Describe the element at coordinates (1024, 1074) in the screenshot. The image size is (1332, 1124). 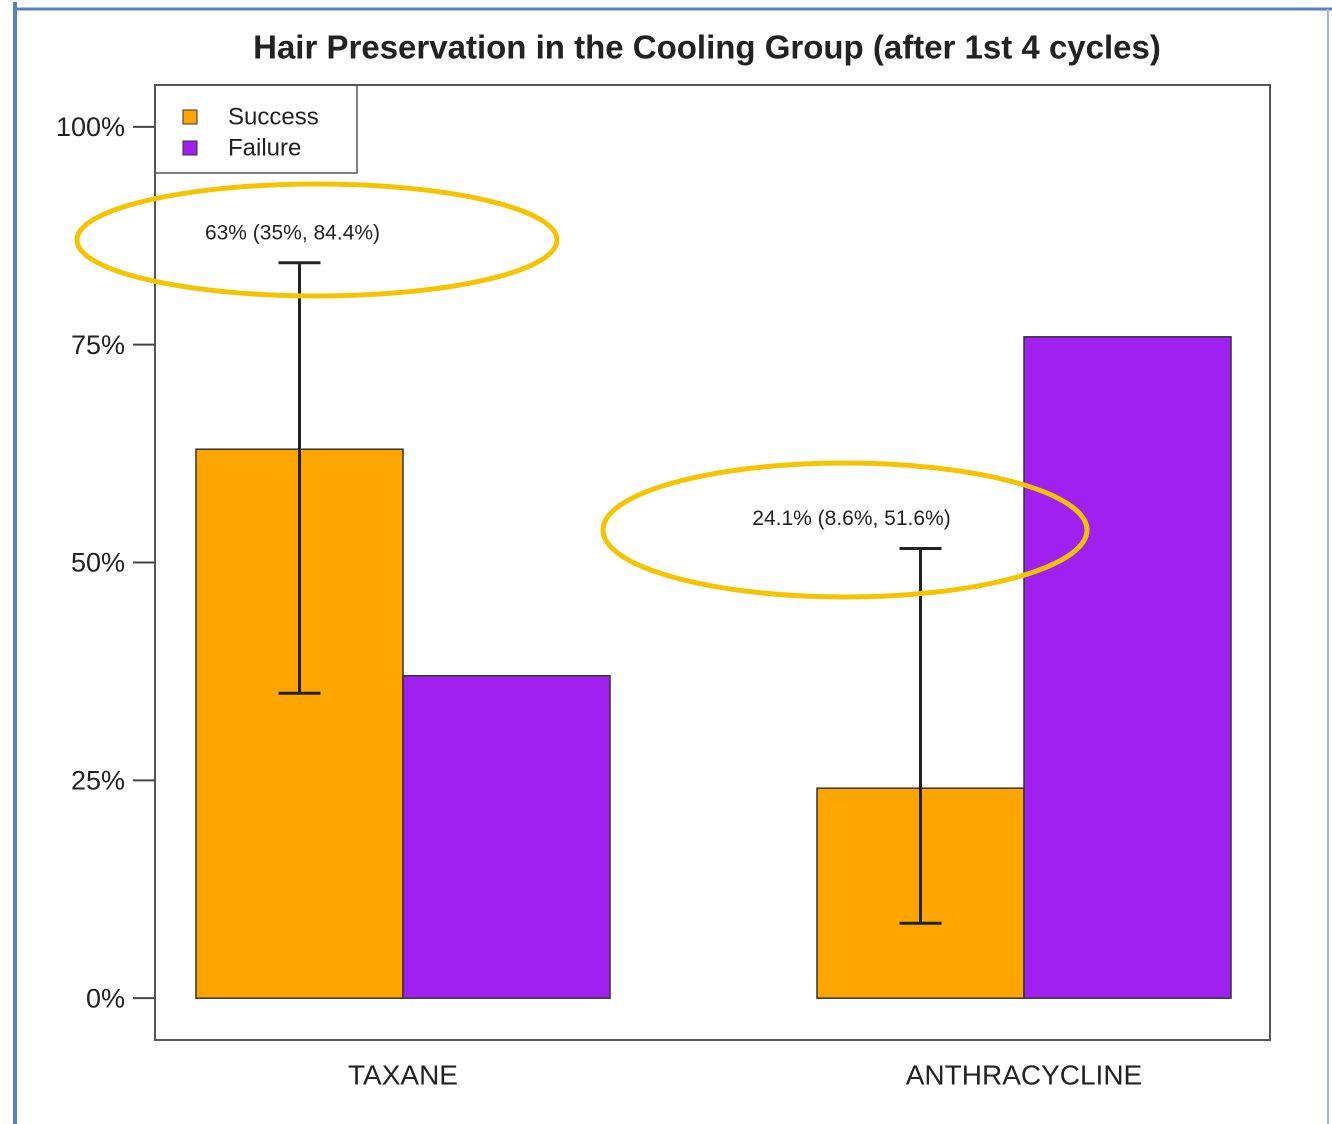
I see `x-tick-label: ANTHRACYCLINE` at that location.